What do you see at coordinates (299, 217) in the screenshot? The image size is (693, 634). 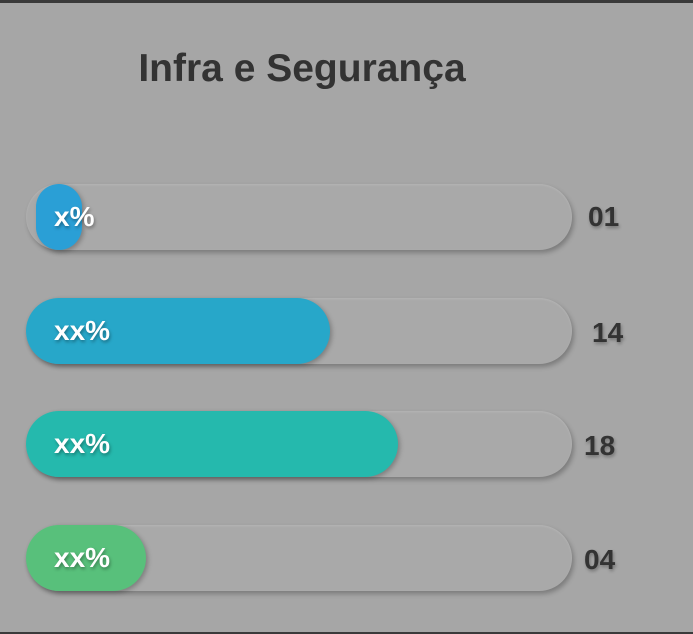 I see `progress-track: x%` at bounding box center [299, 217].